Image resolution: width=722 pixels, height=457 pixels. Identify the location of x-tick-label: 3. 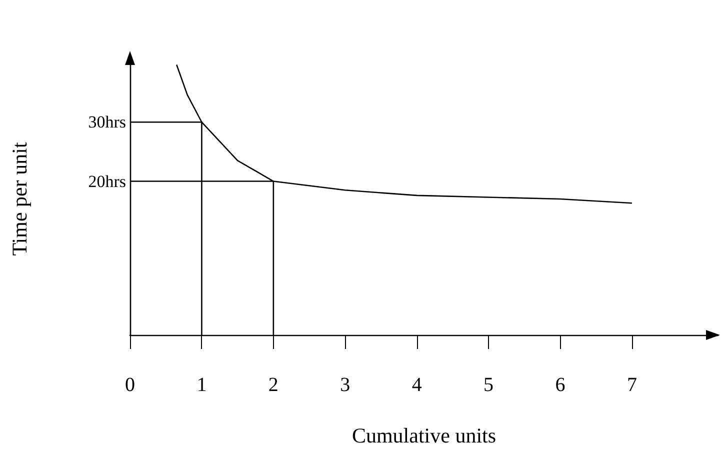
(345, 385).